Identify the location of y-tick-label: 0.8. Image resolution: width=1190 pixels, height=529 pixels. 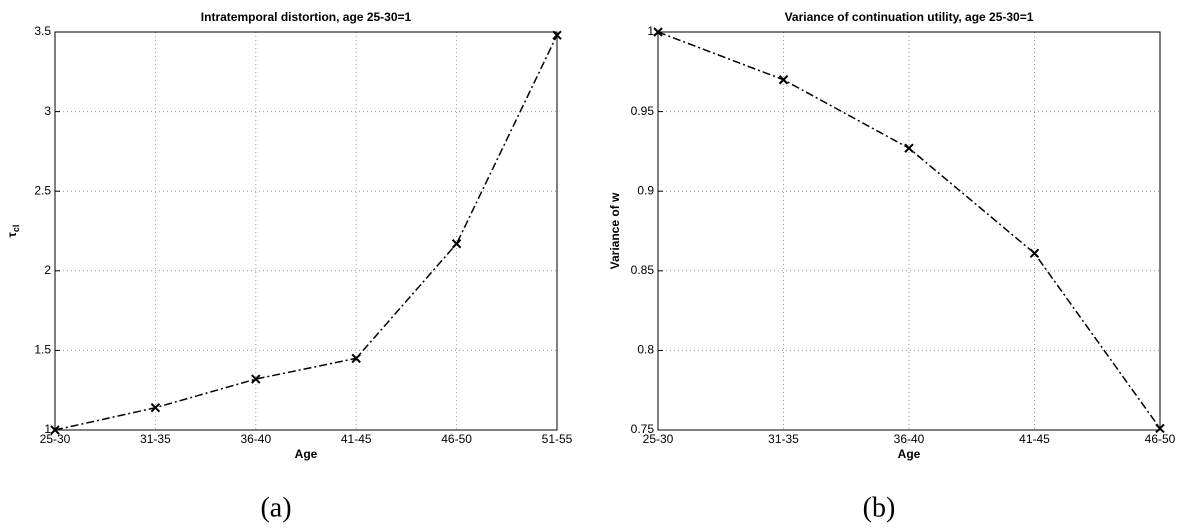
(645, 350).